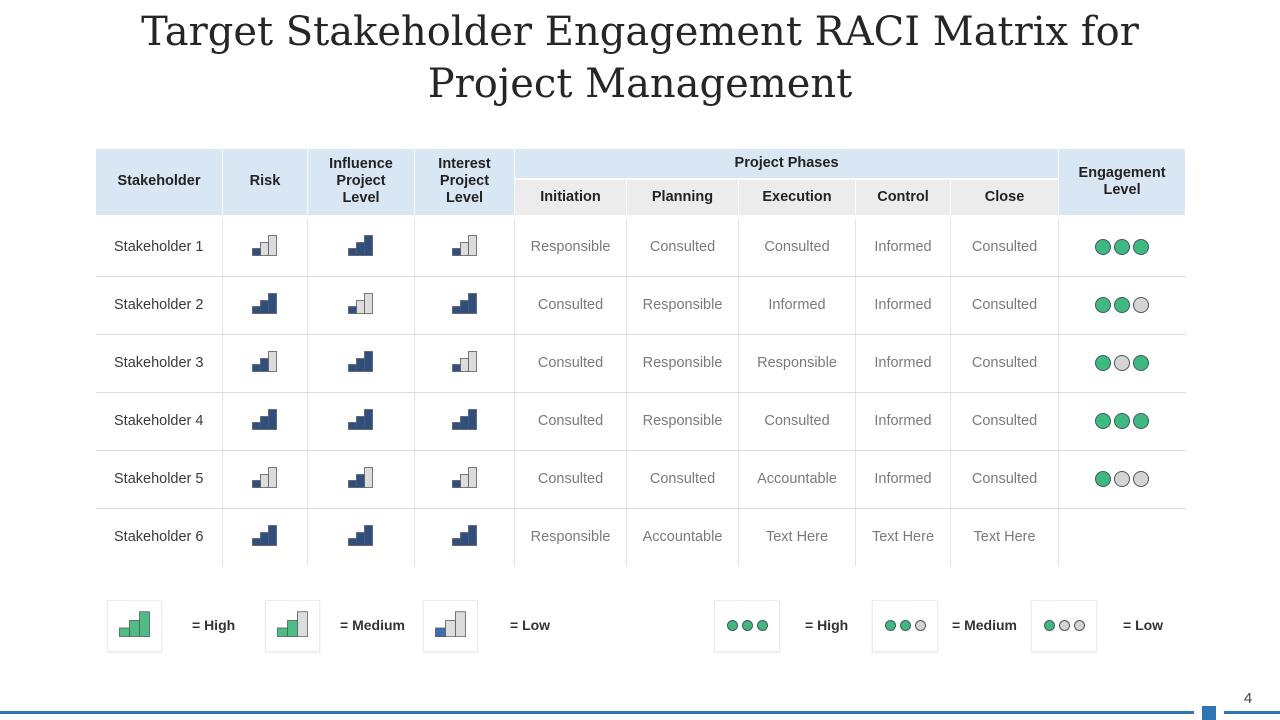  Describe the element at coordinates (682, 197) in the screenshot. I see `header-phase-planning: Planning` at that location.